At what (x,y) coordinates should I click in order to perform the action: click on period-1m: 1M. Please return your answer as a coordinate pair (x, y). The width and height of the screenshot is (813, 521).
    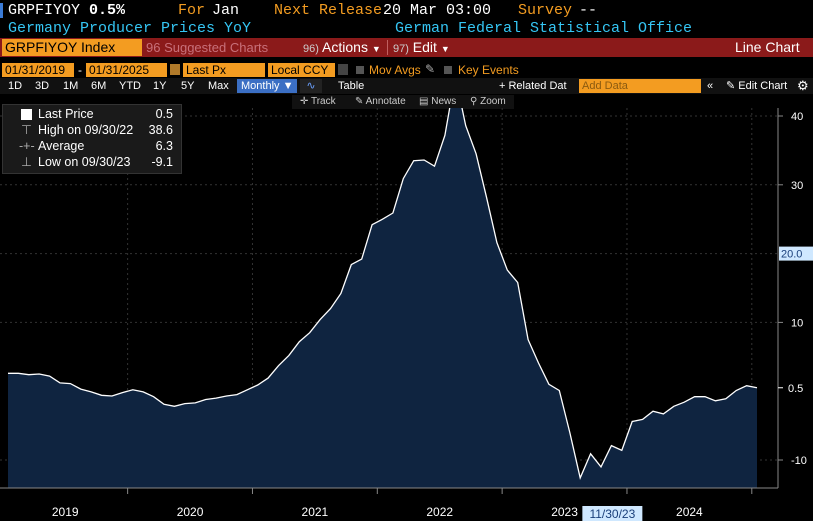
    Looking at the image, I should click on (71, 86).